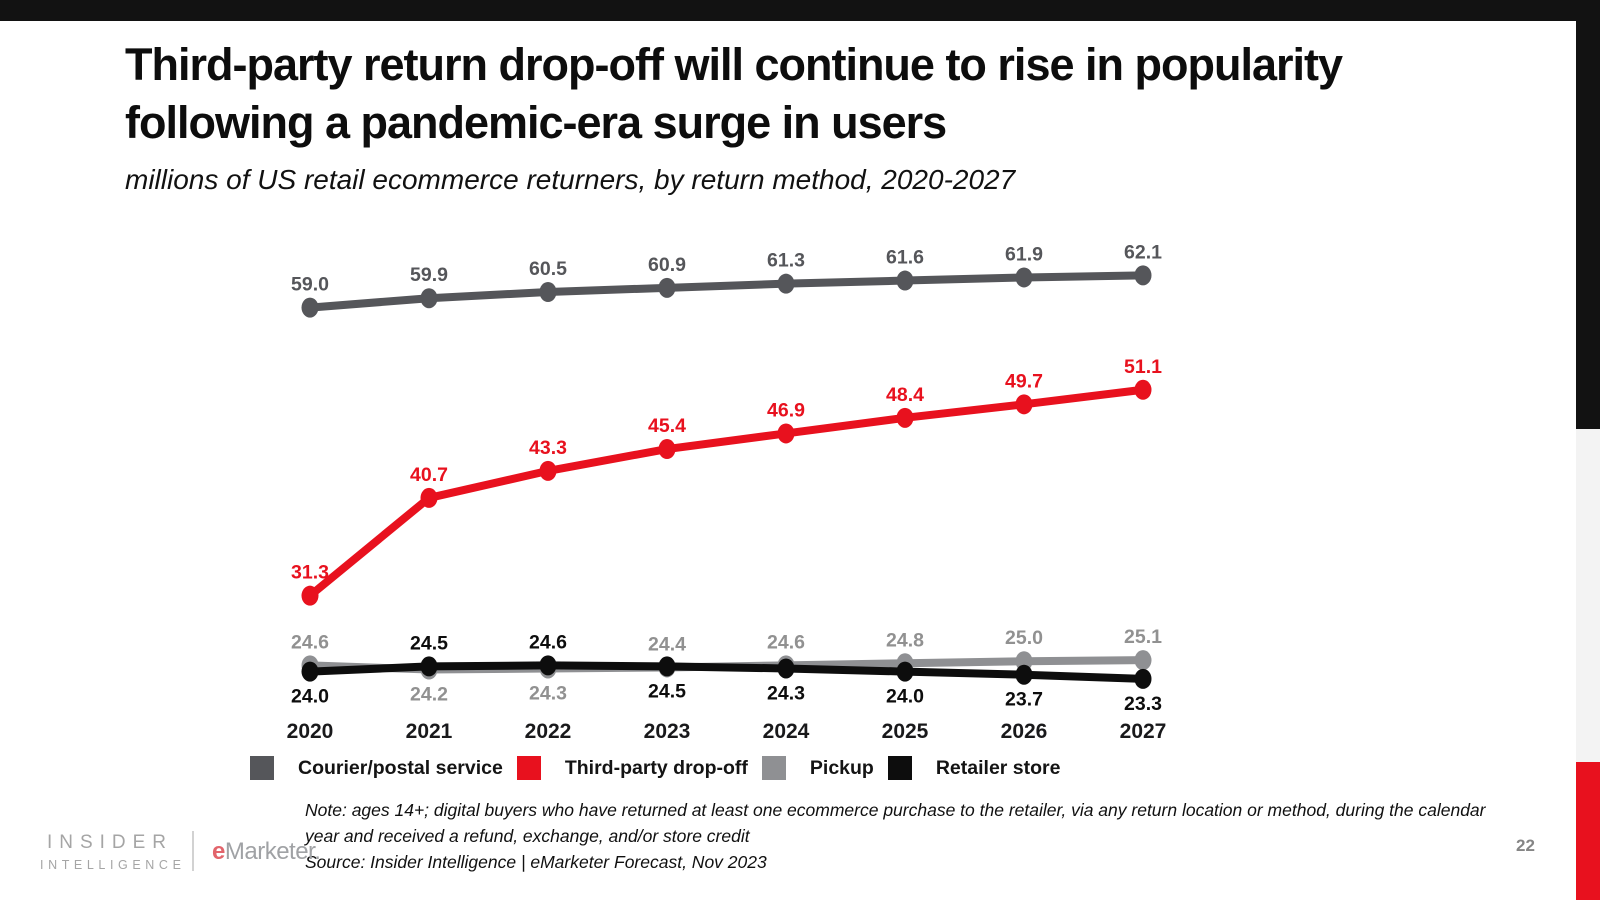 The image size is (1600, 900). Describe the element at coordinates (1024, 638) in the screenshot. I see `data-label-pickup: 25.0` at that location.